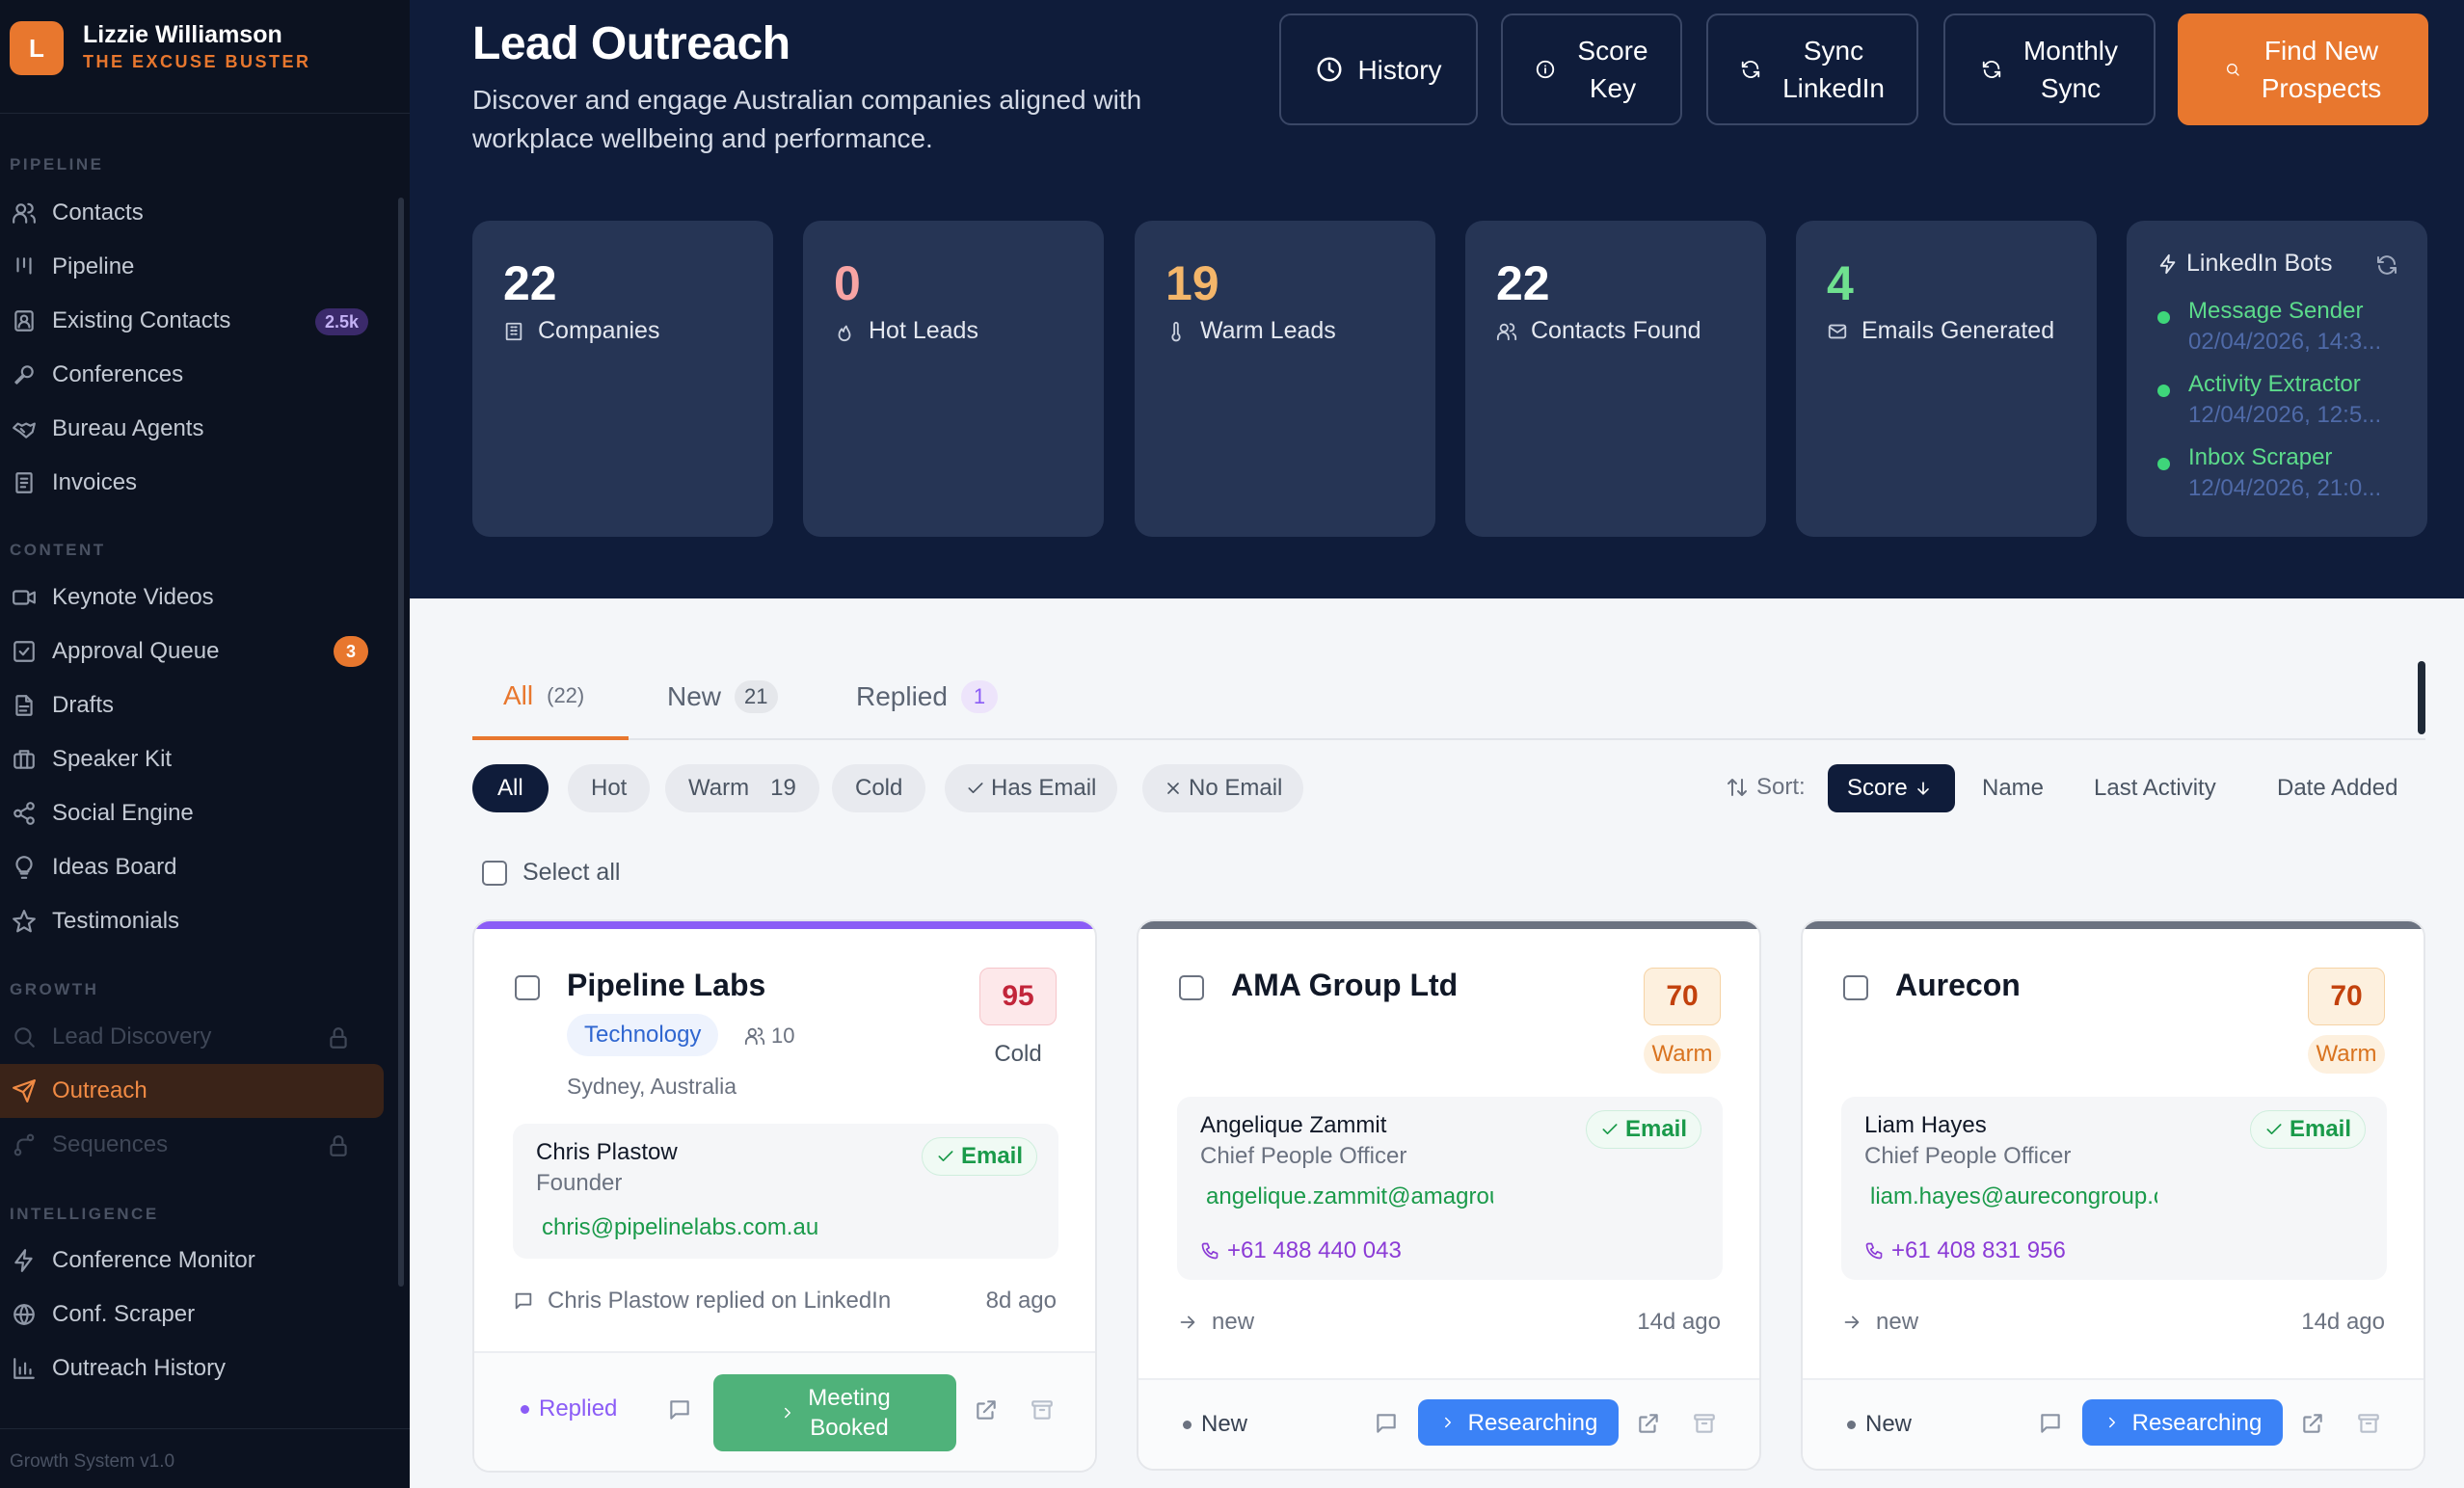 Image resolution: width=2464 pixels, height=1488 pixels. Describe the element at coordinates (1738, 787) in the screenshot. I see `sort-icon` at that location.